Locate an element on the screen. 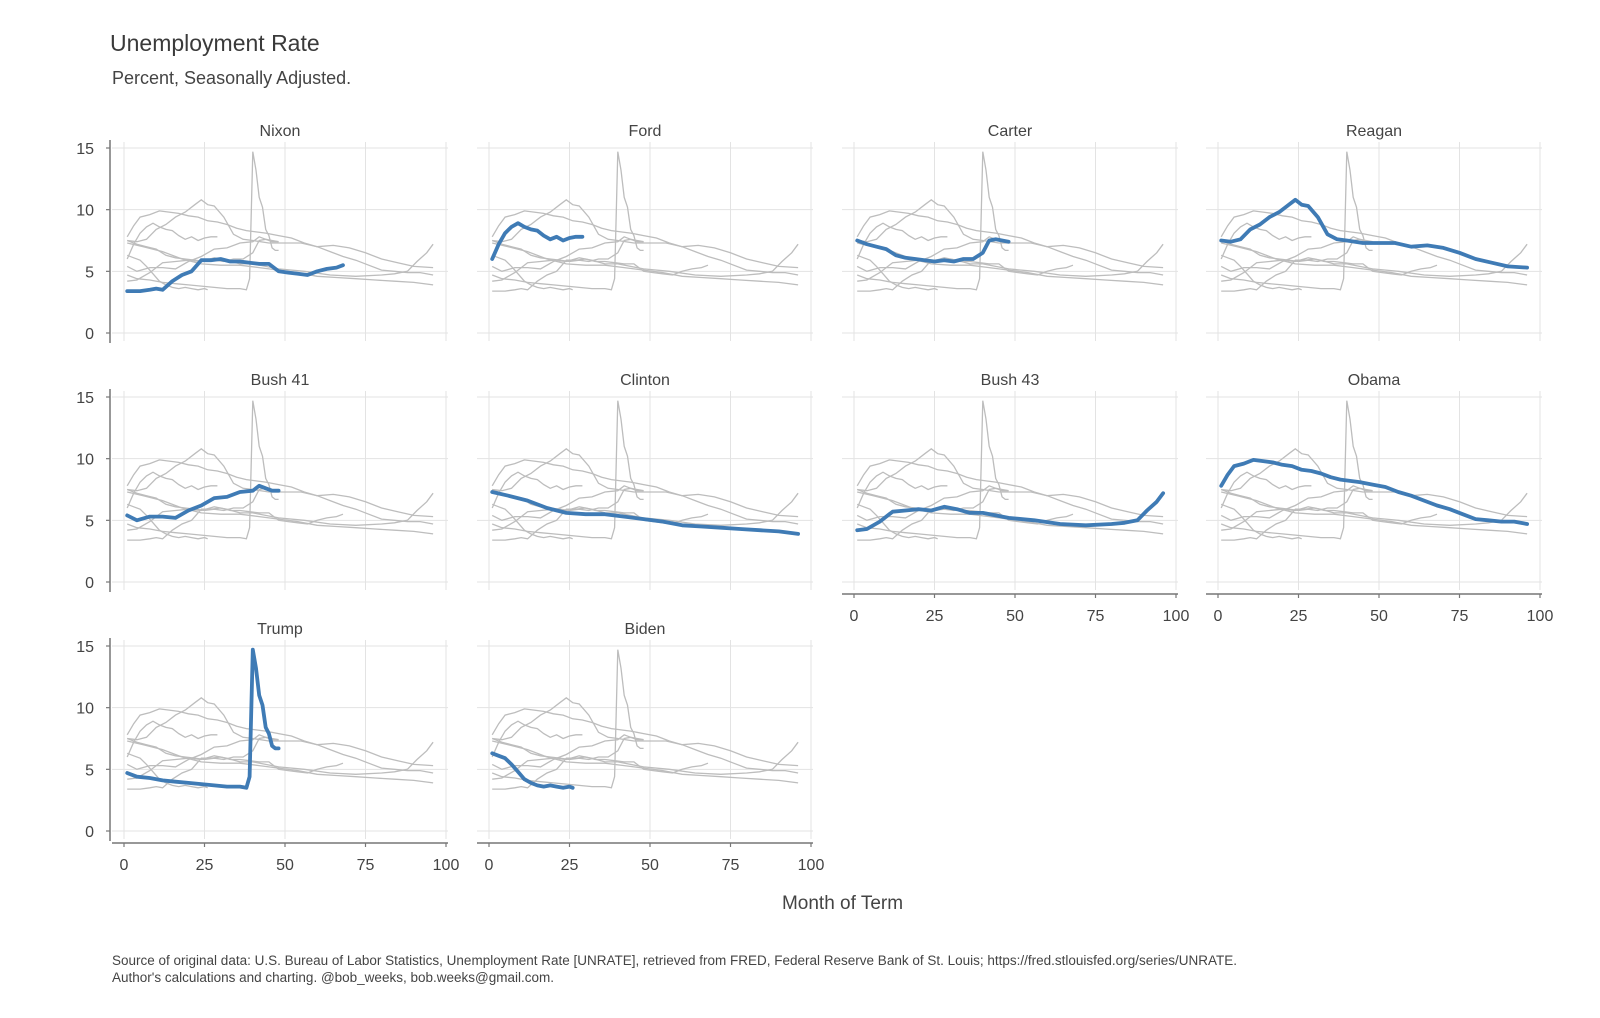  panel-title-nixon: Nixon is located at coordinates (280, 131).